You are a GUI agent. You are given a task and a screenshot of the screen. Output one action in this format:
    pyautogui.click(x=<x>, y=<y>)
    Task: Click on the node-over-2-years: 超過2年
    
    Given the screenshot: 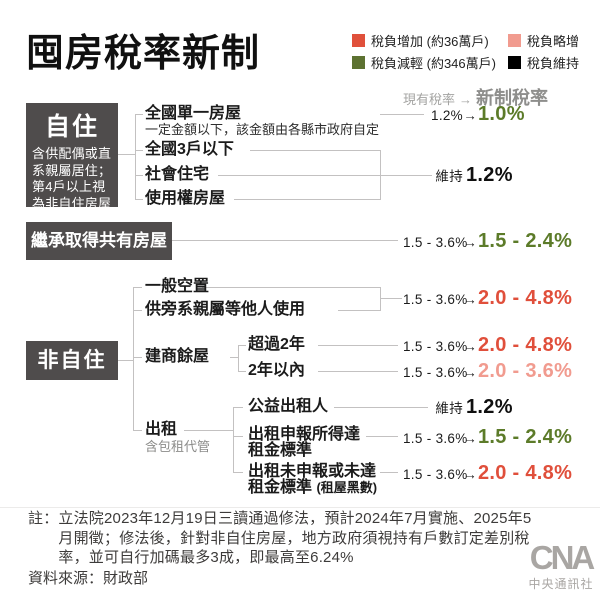 What is the action you would take?
    pyautogui.click(x=276, y=344)
    